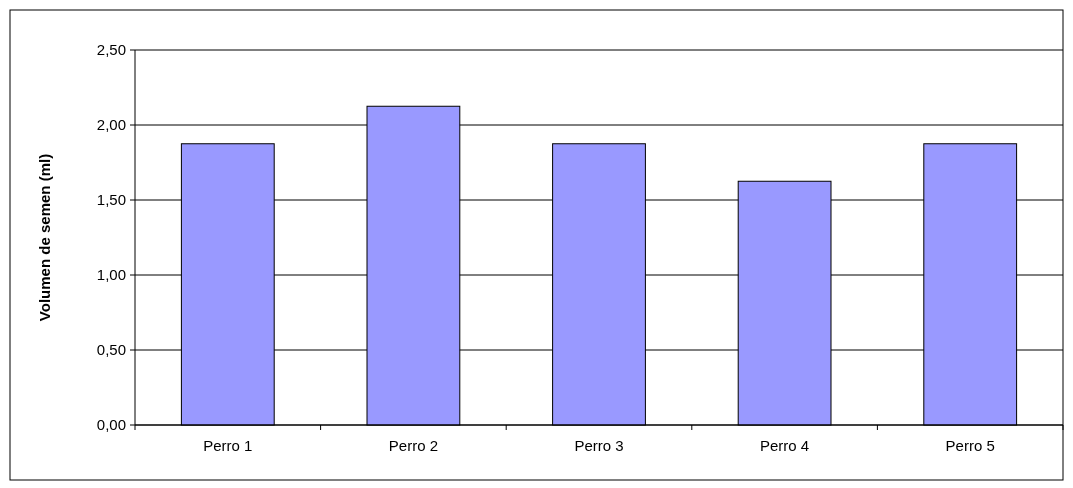  Describe the element at coordinates (111, 275) in the screenshot. I see `y-tick-label: 1,00` at that location.